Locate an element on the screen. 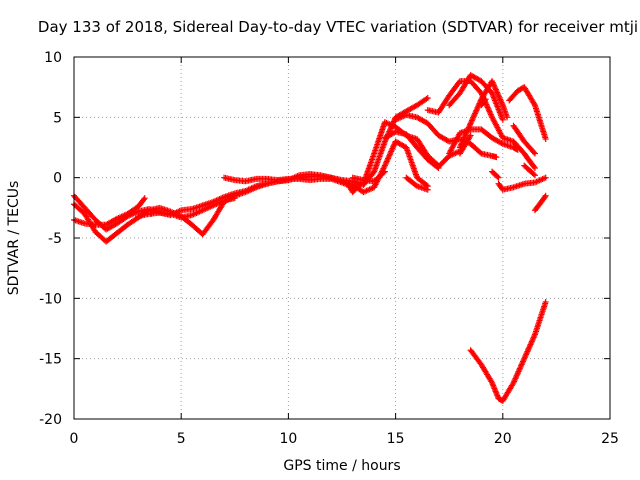  y-tick-label: -15 is located at coordinates (50, 360).